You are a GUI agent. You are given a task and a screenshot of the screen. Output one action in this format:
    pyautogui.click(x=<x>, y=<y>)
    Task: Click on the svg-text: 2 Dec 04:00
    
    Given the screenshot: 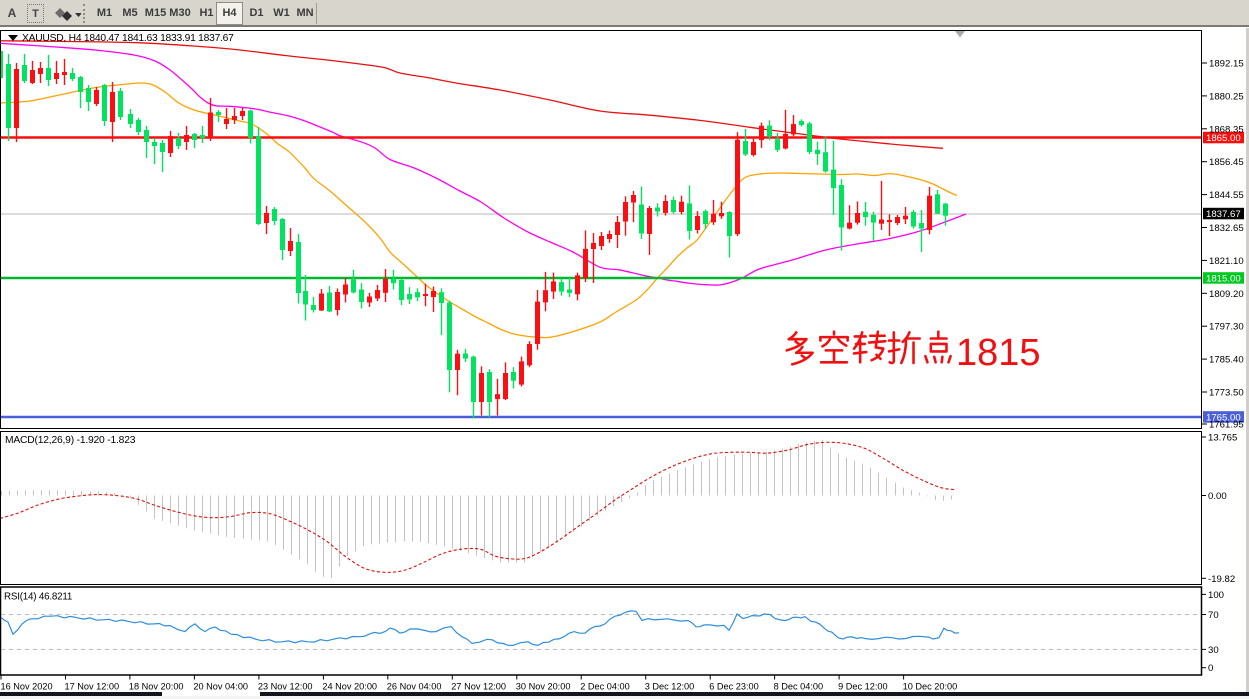 What is the action you would take?
    pyautogui.click(x=605, y=687)
    